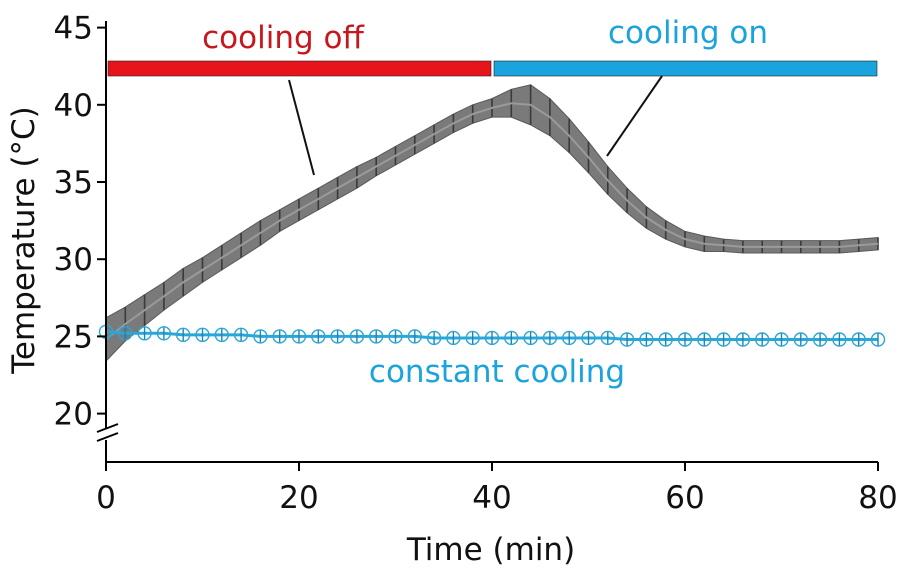 The width and height of the screenshot is (901, 575). I want to click on y-tick-label: 45, so click(73, 29).